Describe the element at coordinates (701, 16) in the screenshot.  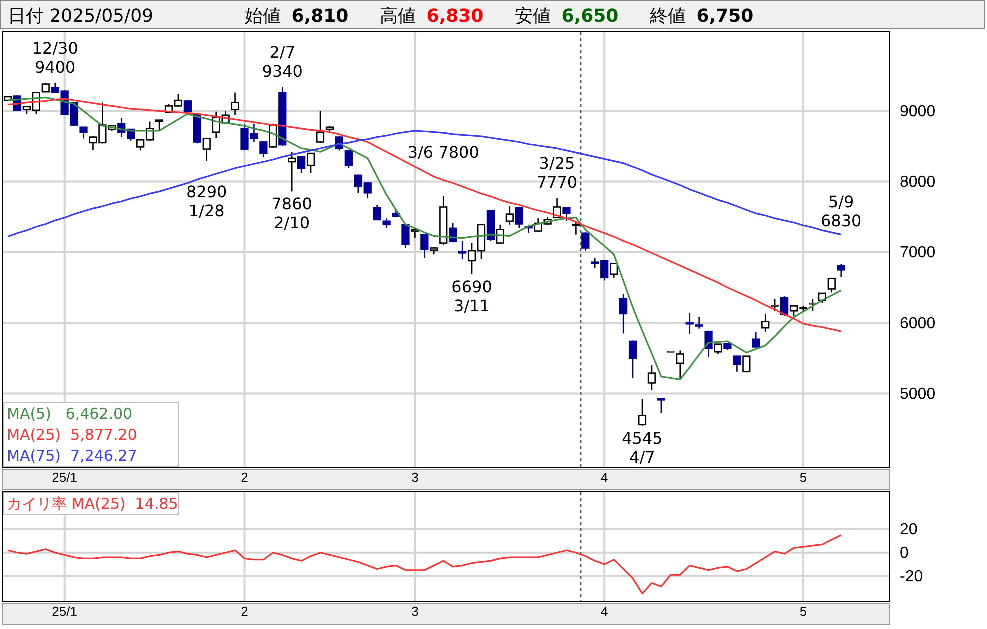
I see `text: 終値 6,750` at that location.